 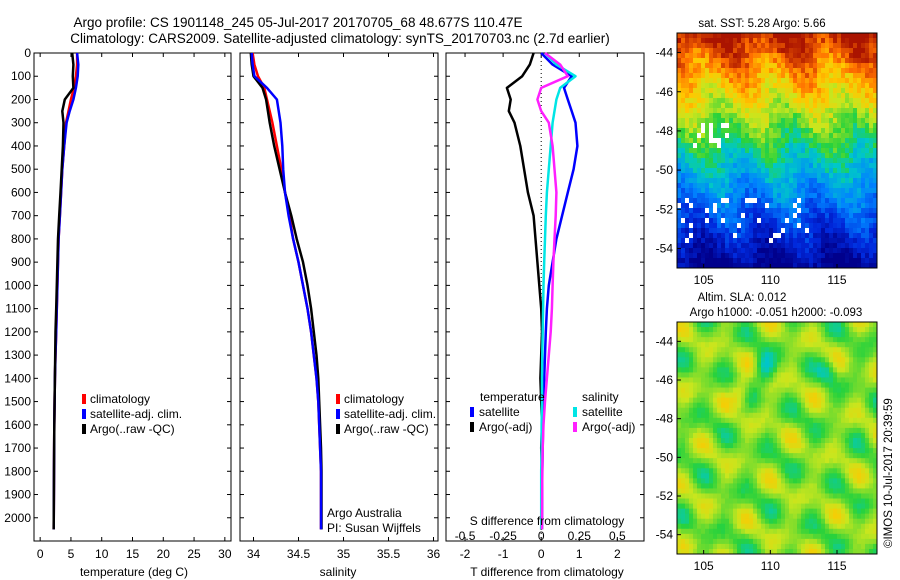 What do you see at coordinates (194, 554) in the screenshot?
I see `x-tick-label: 25` at bounding box center [194, 554].